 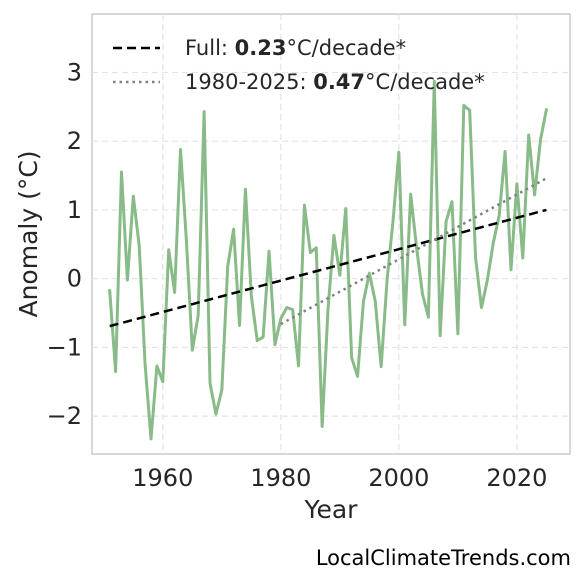 I want to click on legend-label-recent: 1980-2025: 0.47°C/decade*, so click(x=335, y=82).